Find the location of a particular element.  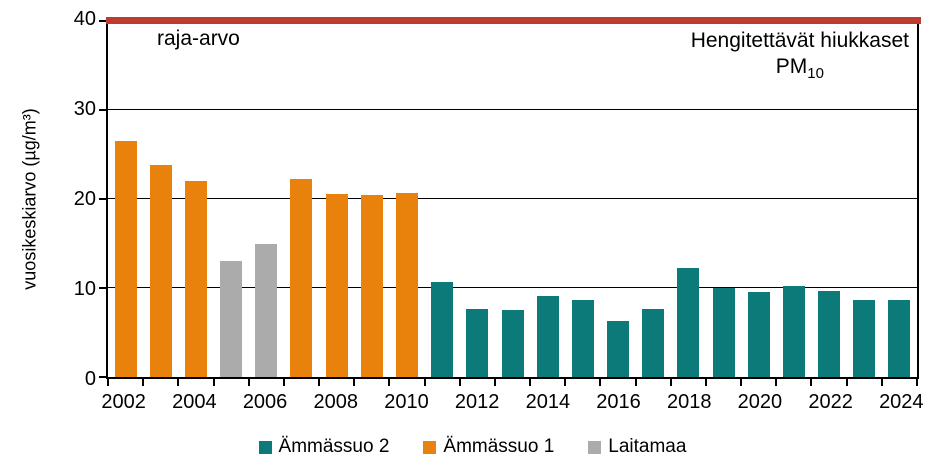

x-tick-label-2010: 2010 is located at coordinates (406, 402).